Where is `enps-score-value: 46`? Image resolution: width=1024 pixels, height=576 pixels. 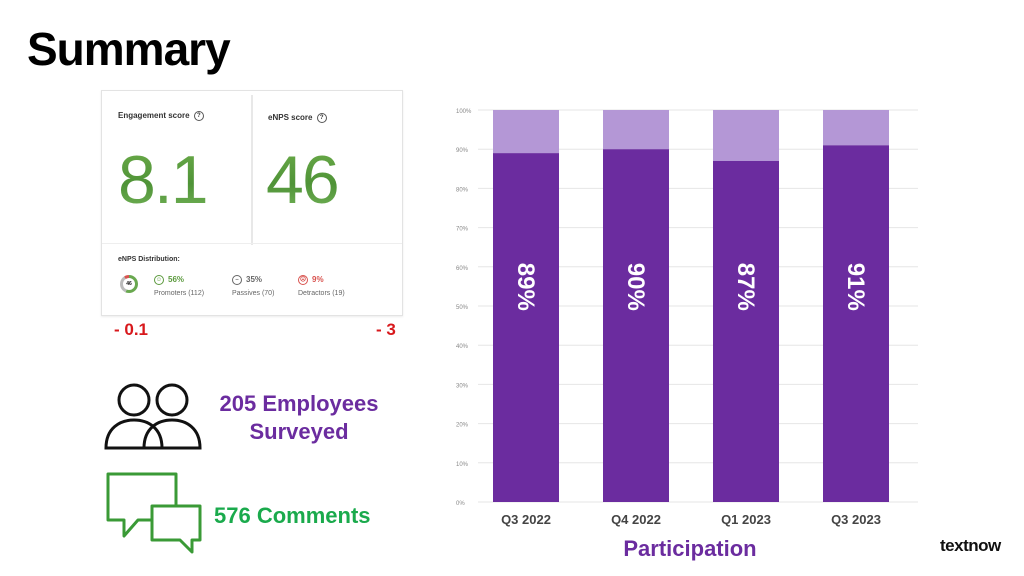
enps-score-value: 46 is located at coordinates (303, 180).